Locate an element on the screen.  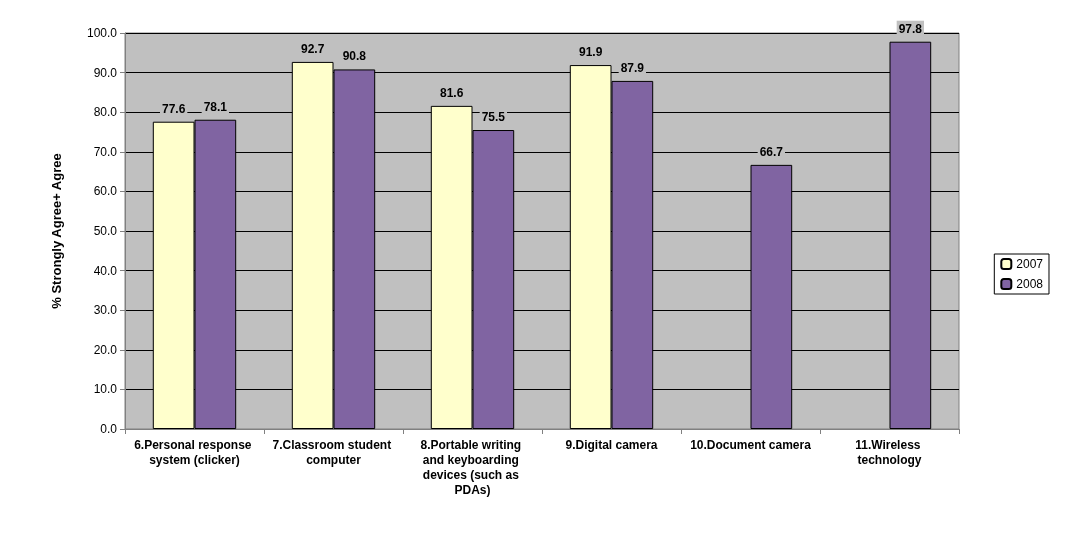
y-tick-label: 30.0 is located at coordinates (105, 310).